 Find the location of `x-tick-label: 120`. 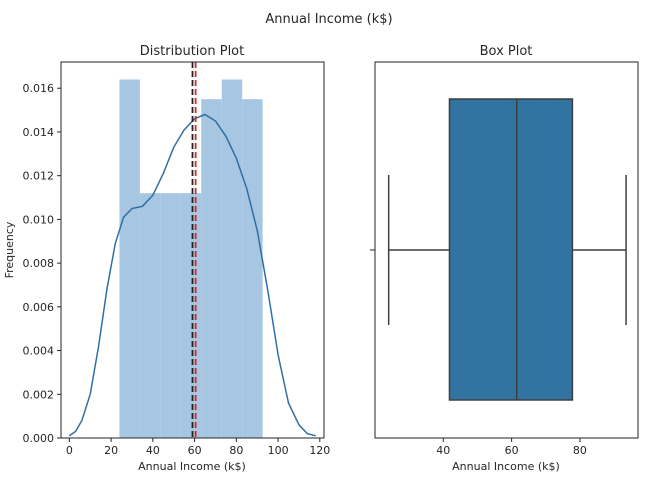

x-tick-label: 120 is located at coordinates (319, 450).